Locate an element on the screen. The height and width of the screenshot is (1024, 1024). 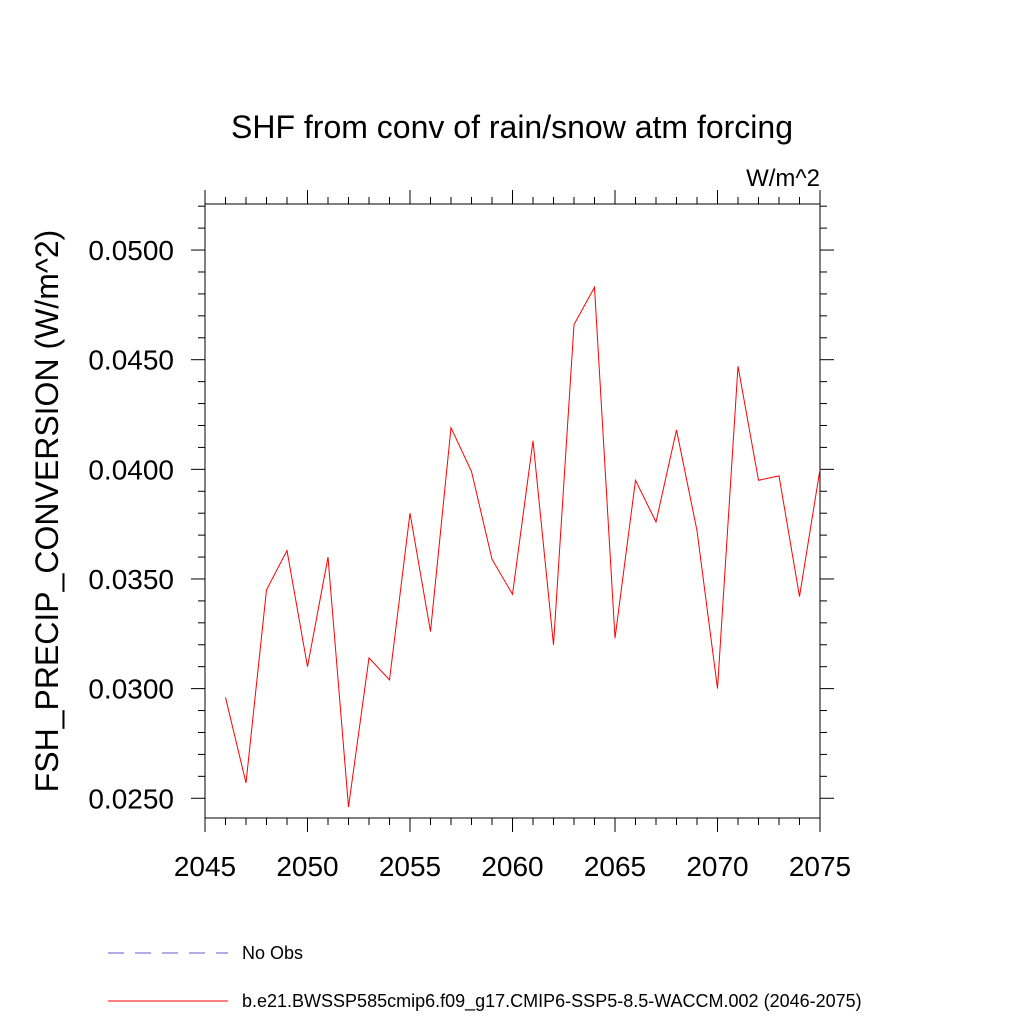
x-tick-label: 2065 is located at coordinates (615, 866).